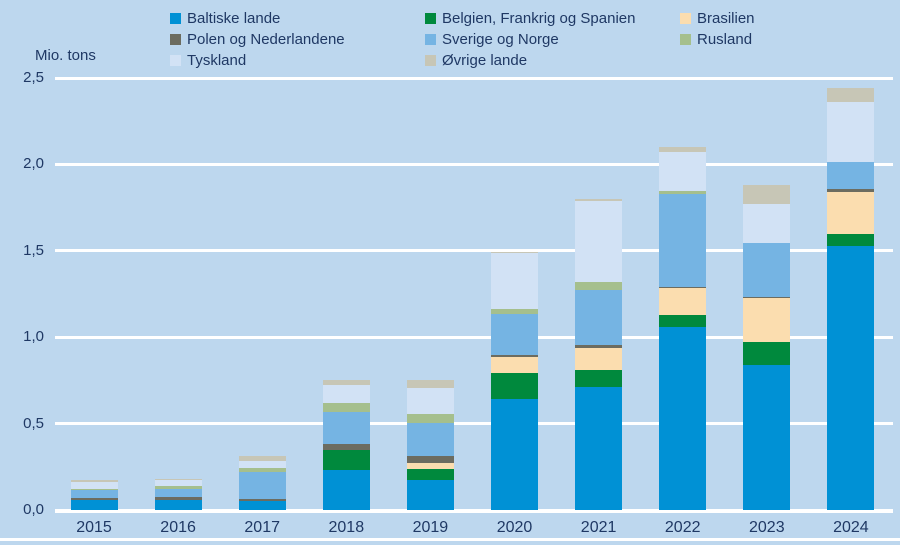 Image resolution: width=900 pixels, height=545 pixels. Describe the element at coordinates (33, 423) in the screenshot. I see `y-tick-label: 0,5` at that location.